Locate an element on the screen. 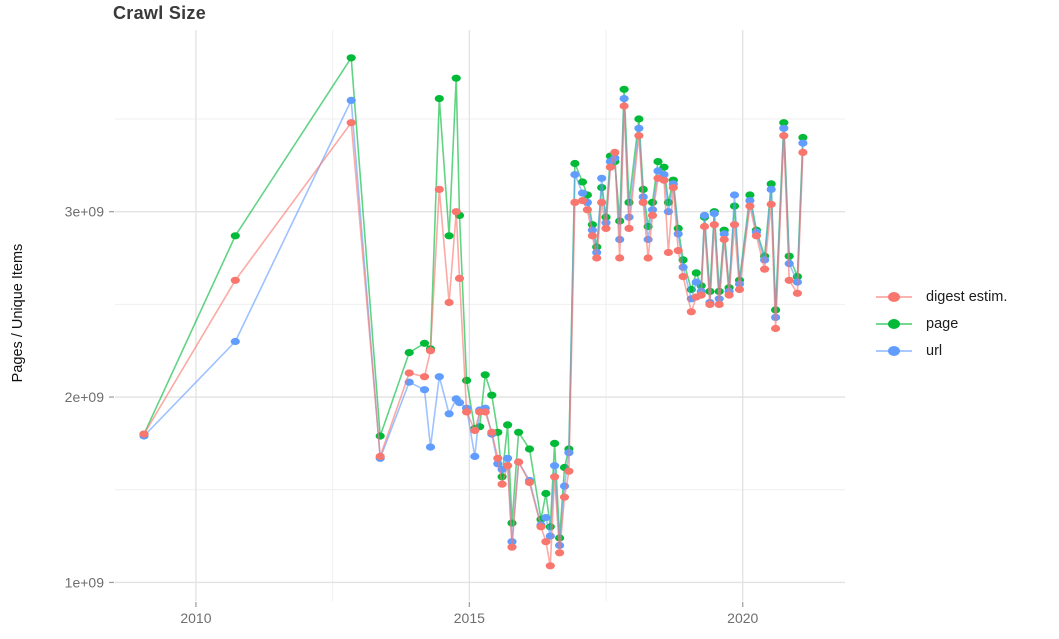  legend-item-url: url is located at coordinates (941, 351).